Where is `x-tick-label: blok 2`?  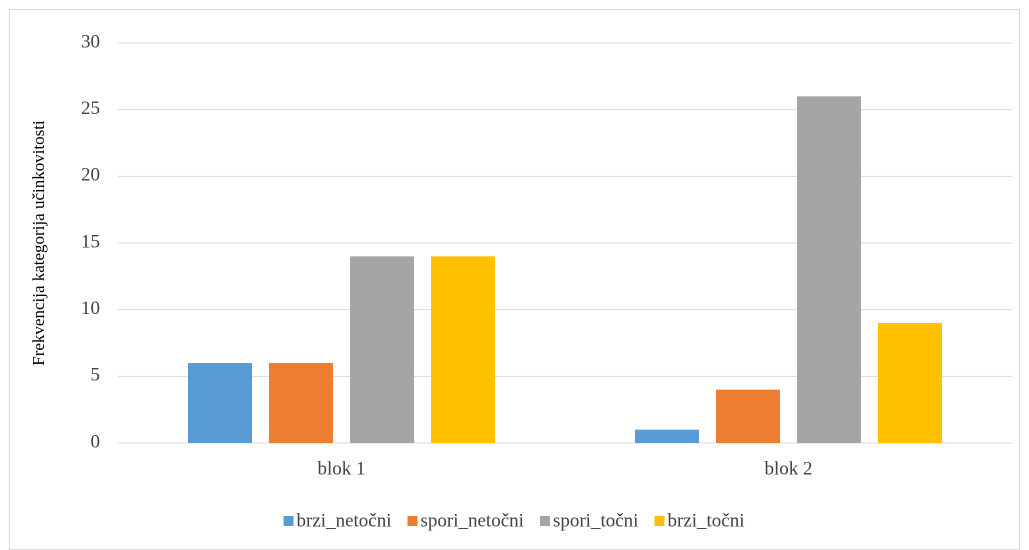 x-tick-label: blok 2 is located at coordinates (788, 468).